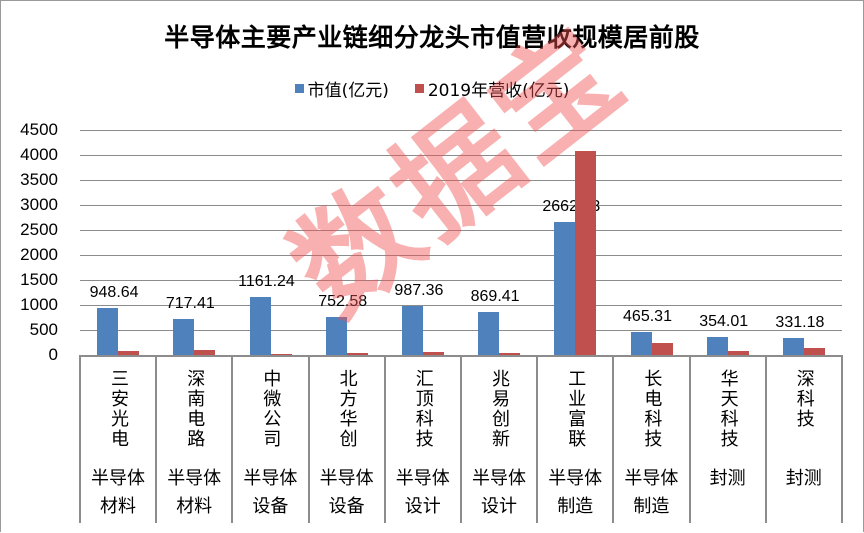 Image resolution: width=864 pixels, height=533 pixels. What do you see at coordinates (348, 91) in the screenshot?
I see `legend-label: 市值(亿元)` at bounding box center [348, 91].